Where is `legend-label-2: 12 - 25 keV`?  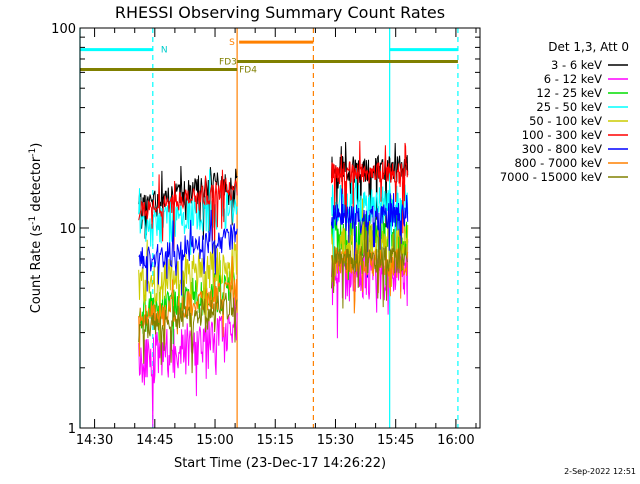 legend-label-2: 12 - 25 keV is located at coordinates (569, 93).